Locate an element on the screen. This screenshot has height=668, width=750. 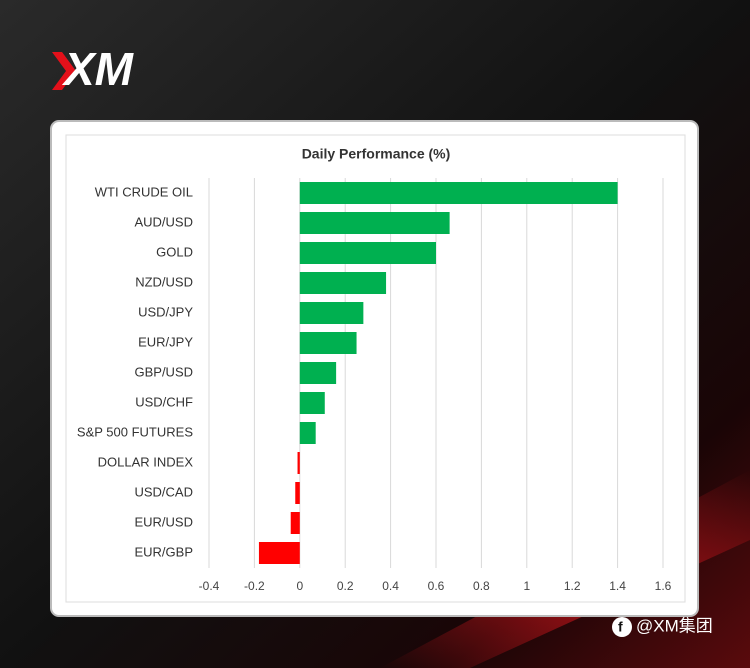
x-tick-label: 1.4 is located at coordinates (617, 586).